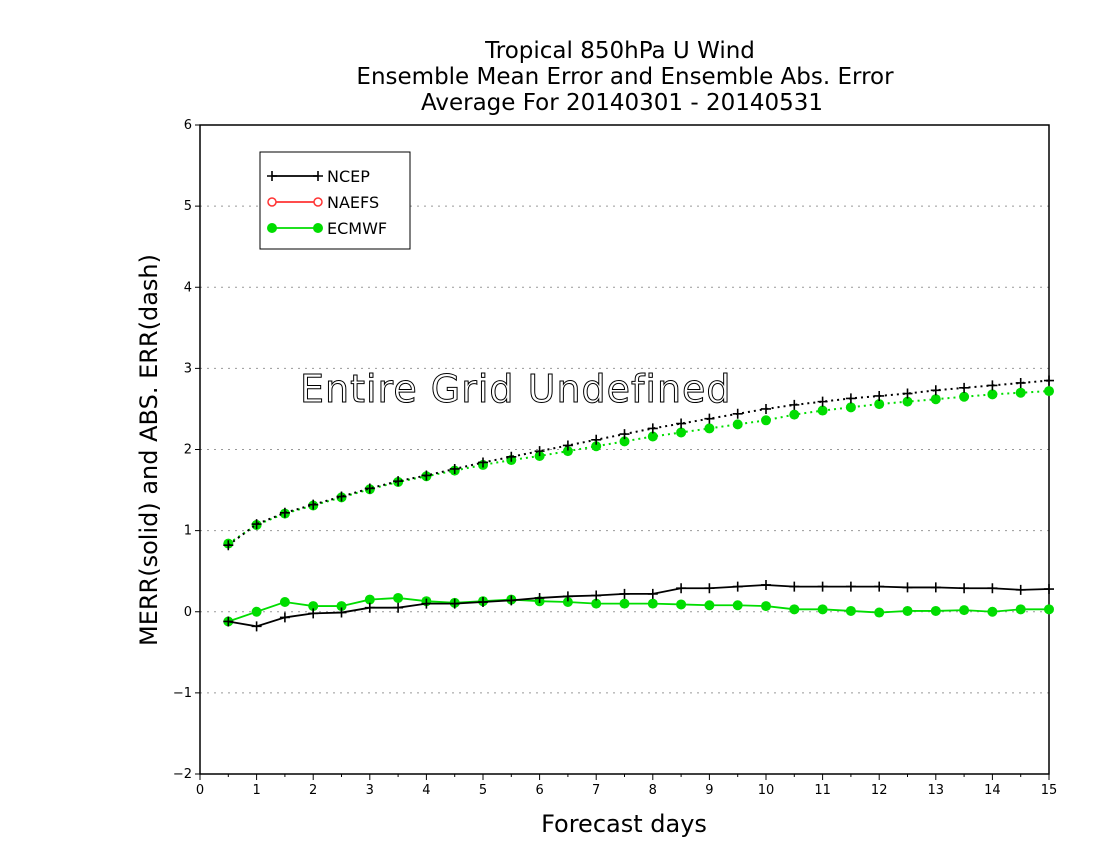 The image size is (1100, 850). What do you see at coordinates (624, 824) in the screenshot?
I see `x-axis-title: Forecast days` at bounding box center [624, 824].